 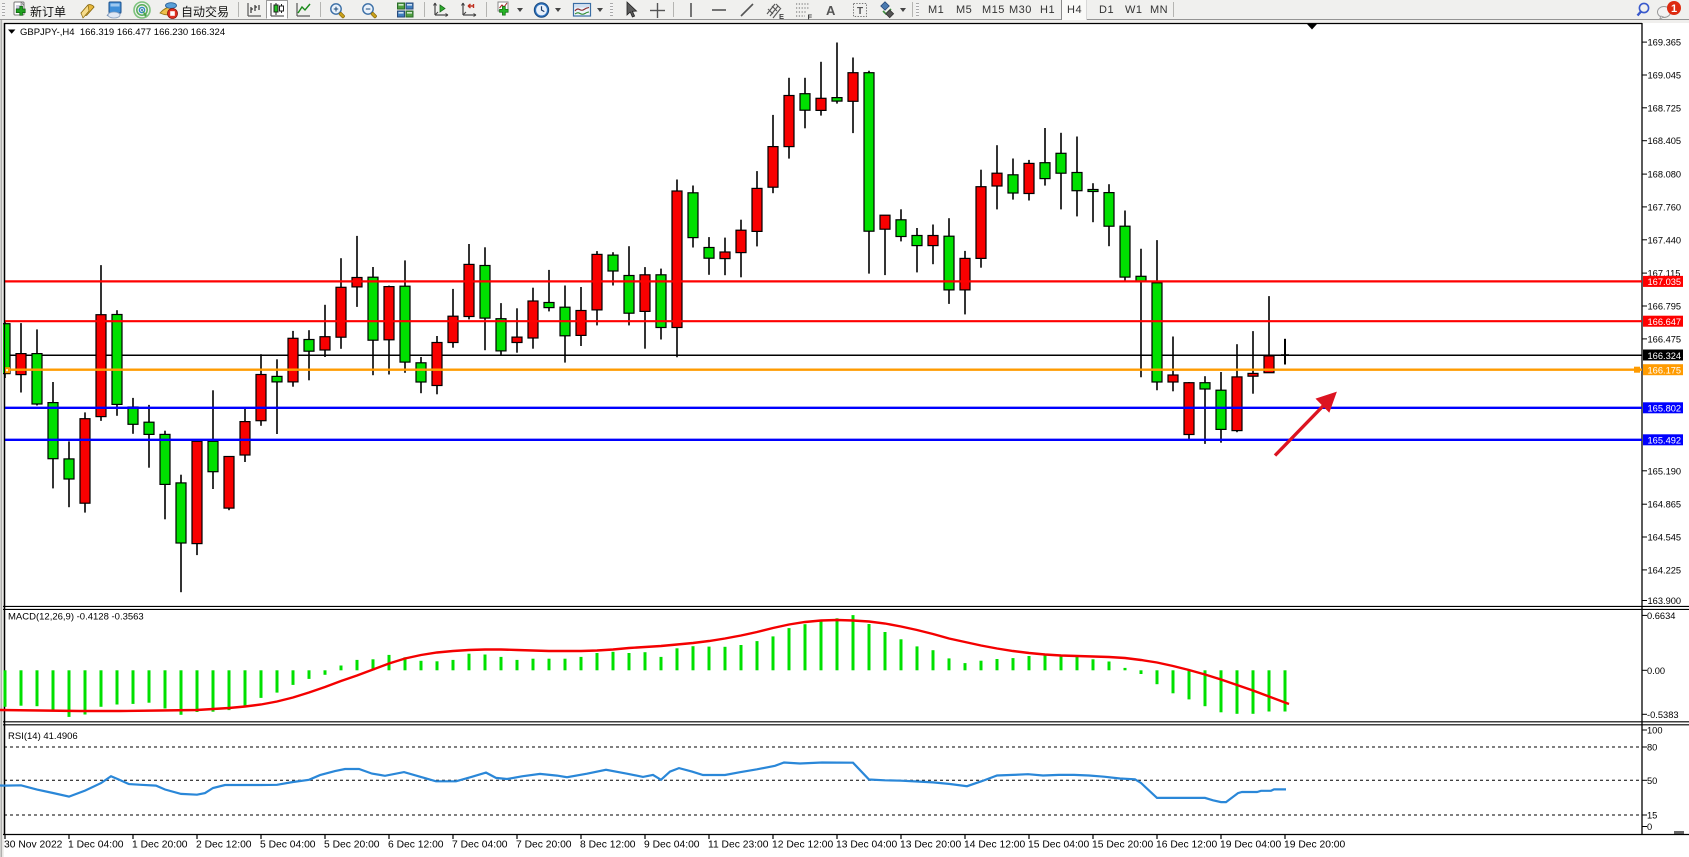 I want to click on svg-text: 7 Dec 20:00, so click(x=544, y=845).